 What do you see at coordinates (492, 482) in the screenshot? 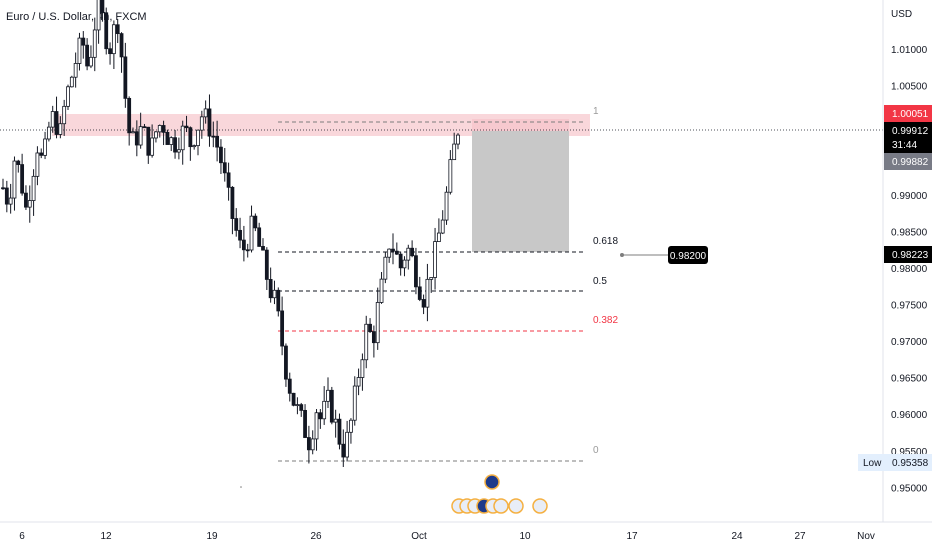
I see `event-icon-eu` at bounding box center [492, 482].